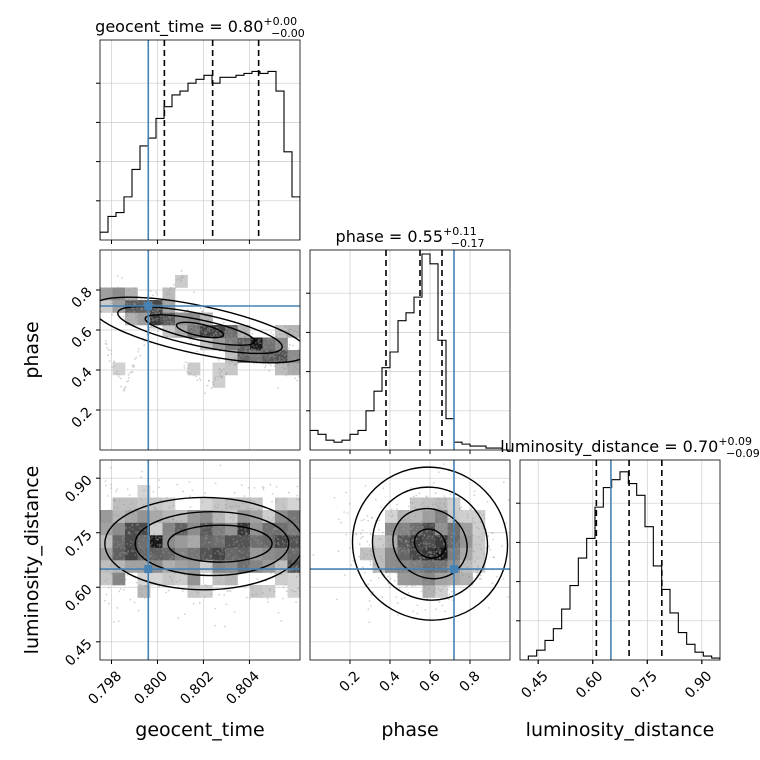 The width and height of the screenshot is (760, 760). I want to click on y-tick-label: 0.60, so click(78, 598).